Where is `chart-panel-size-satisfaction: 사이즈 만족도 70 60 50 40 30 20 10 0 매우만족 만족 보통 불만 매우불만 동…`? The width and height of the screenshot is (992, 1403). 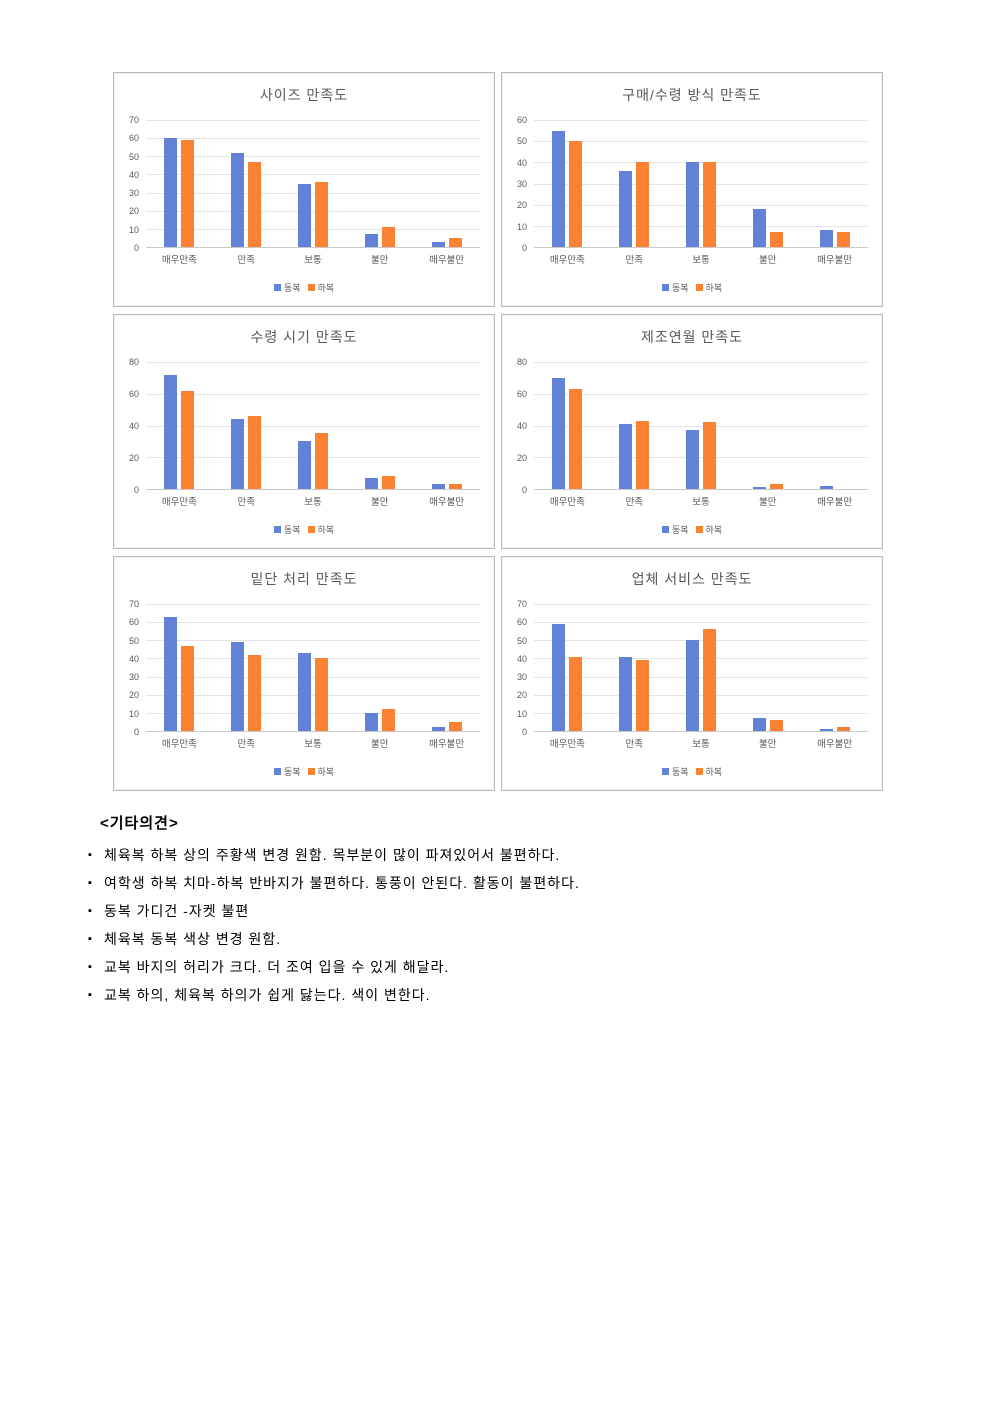
chart-panel-size-satisfaction: 사이즈 만족도 70 60 50 40 30 20 10 0 매우만족 만족 보통 불만 매우불만 동… is located at coordinates (304, 189).